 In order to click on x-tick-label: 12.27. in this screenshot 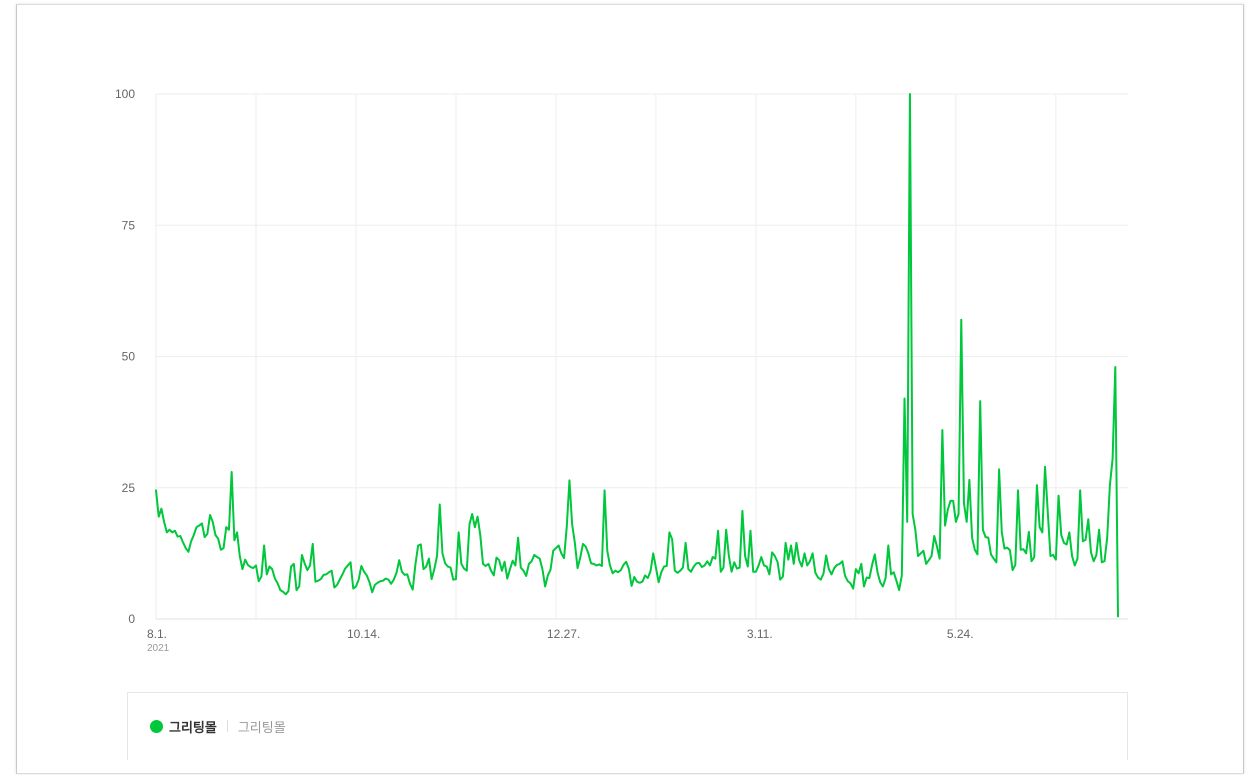, I will do `click(563, 634)`.